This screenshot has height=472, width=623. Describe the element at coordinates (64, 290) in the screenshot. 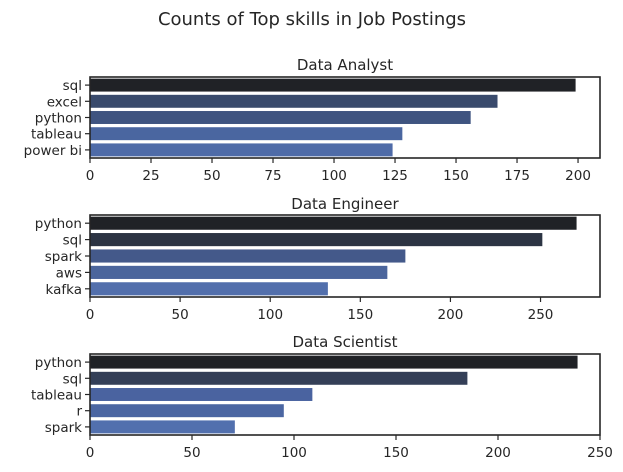

I see `y-tick-label: kafka` at that location.